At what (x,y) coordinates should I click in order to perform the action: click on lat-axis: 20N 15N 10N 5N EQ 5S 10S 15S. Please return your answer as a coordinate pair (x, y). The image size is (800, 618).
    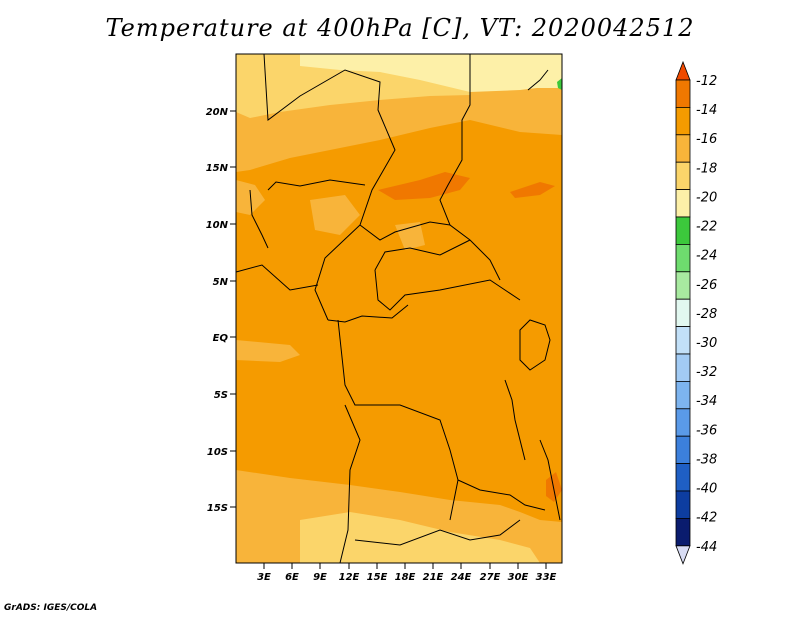
    Looking at the image, I should click on (221, 310).